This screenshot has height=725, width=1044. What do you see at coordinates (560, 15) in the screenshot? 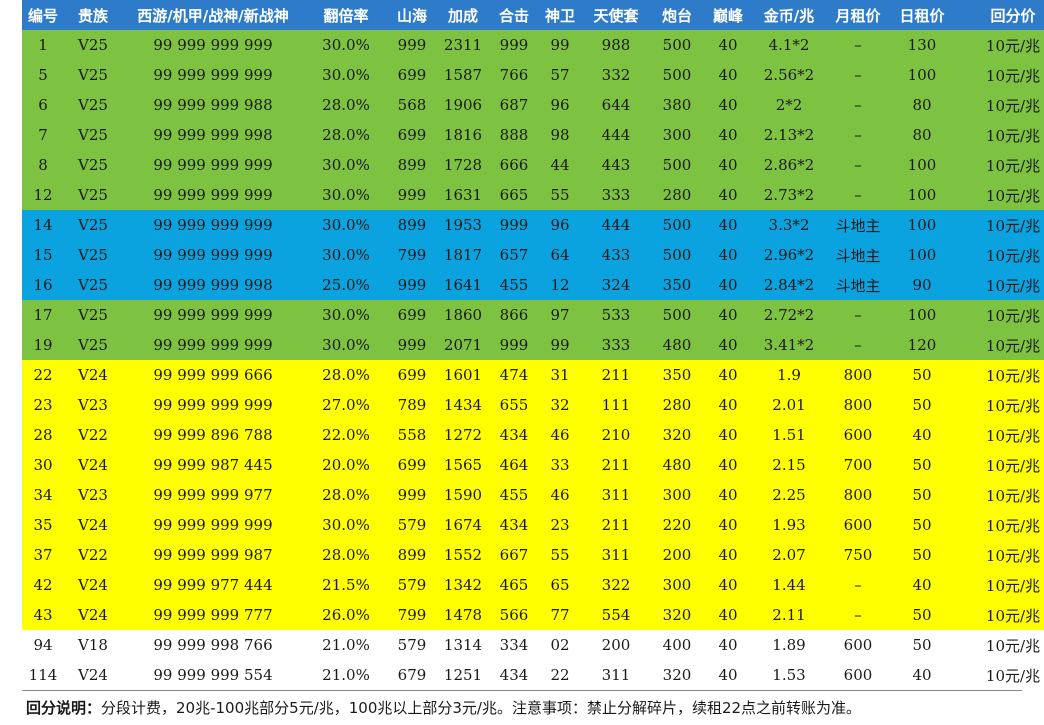
I see `header-guard: 神卫` at bounding box center [560, 15].